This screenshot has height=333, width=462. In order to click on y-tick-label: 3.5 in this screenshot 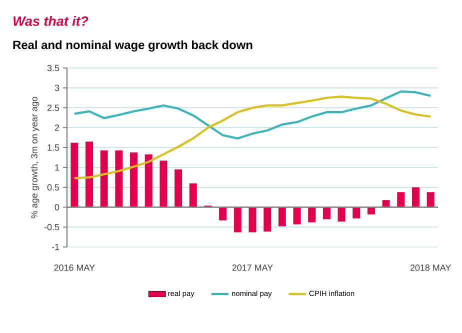, I will do `click(53, 68)`.